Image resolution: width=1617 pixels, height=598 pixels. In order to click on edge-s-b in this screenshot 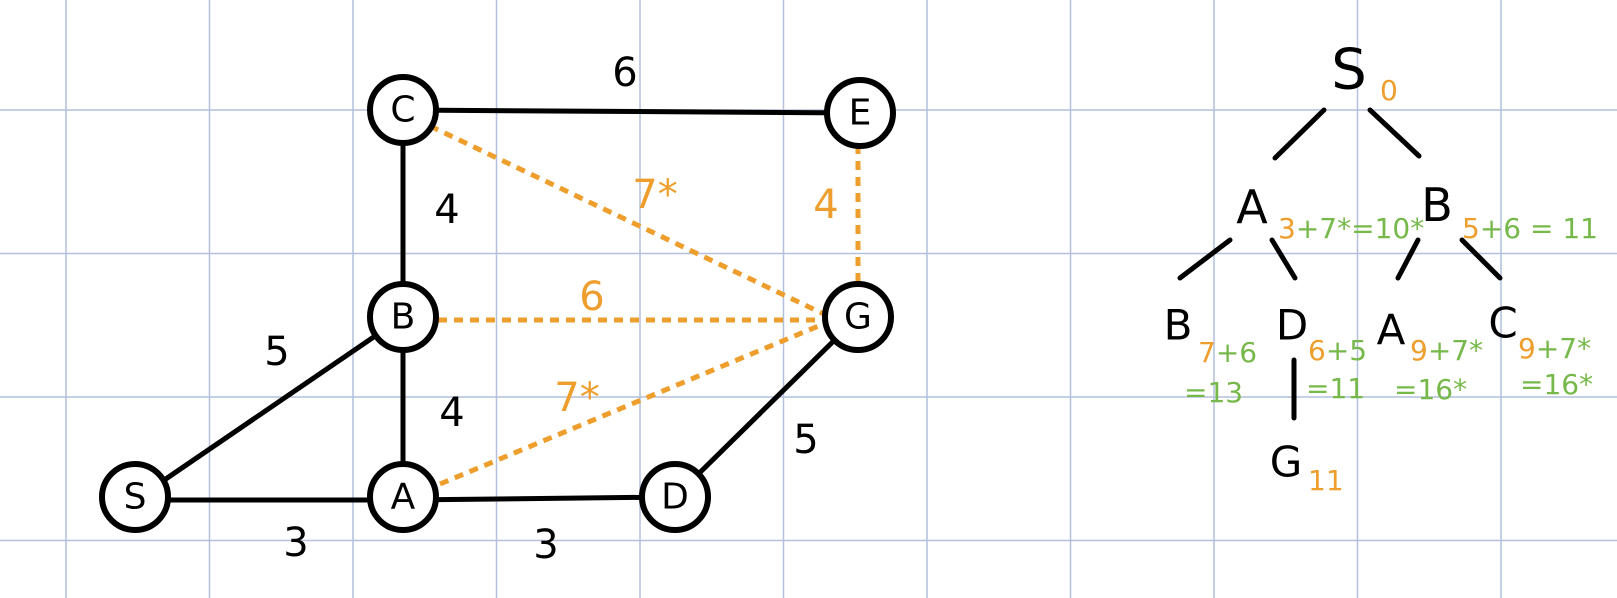, I will do `click(269, 408)`.